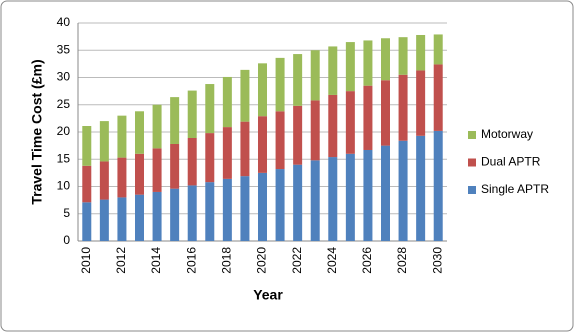 This screenshot has width=574, height=332. What do you see at coordinates (64, 158) in the screenshot?
I see `y-tick-label: 15` at bounding box center [64, 158].